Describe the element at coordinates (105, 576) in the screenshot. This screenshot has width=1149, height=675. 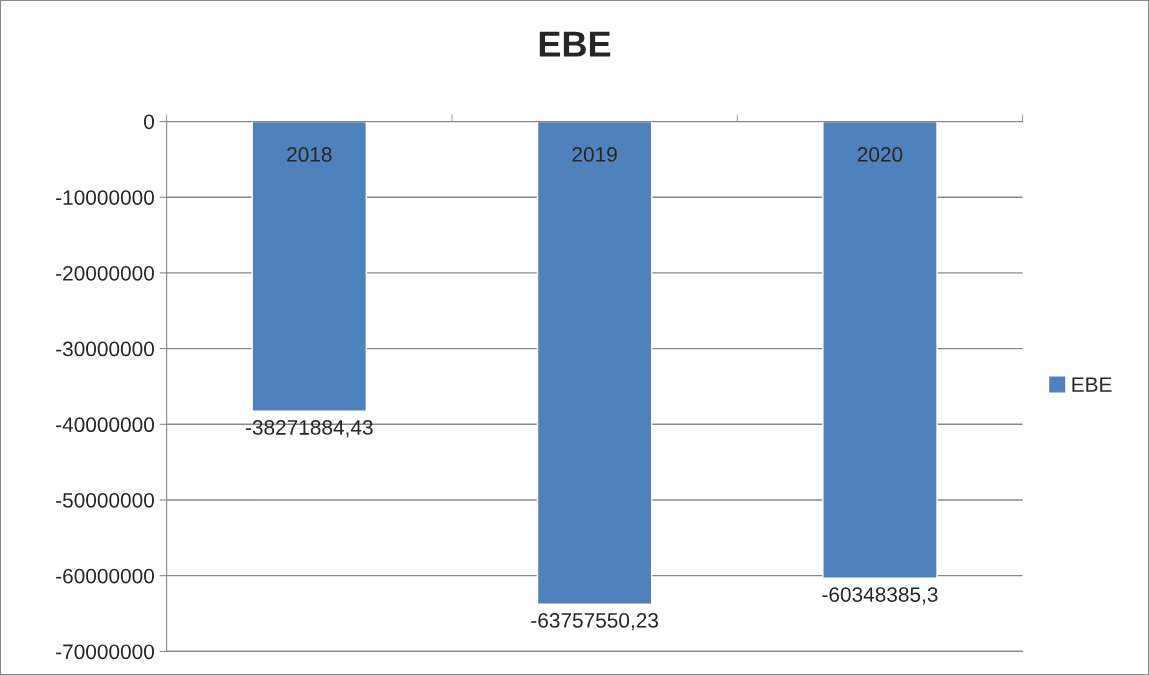
I see `y-tick-label: -60000000` at that location.